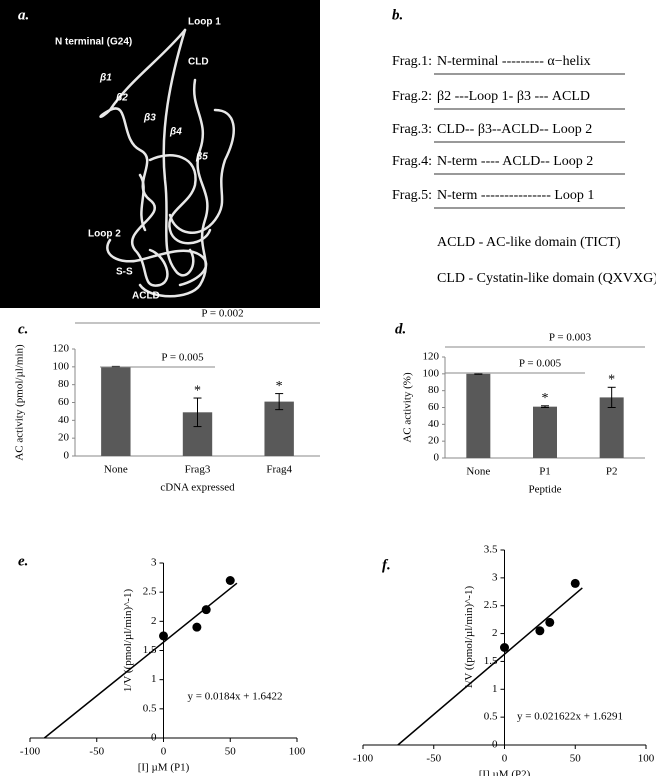 The height and width of the screenshot is (776, 656). I want to click on panel-label: c., so click(23, 329).